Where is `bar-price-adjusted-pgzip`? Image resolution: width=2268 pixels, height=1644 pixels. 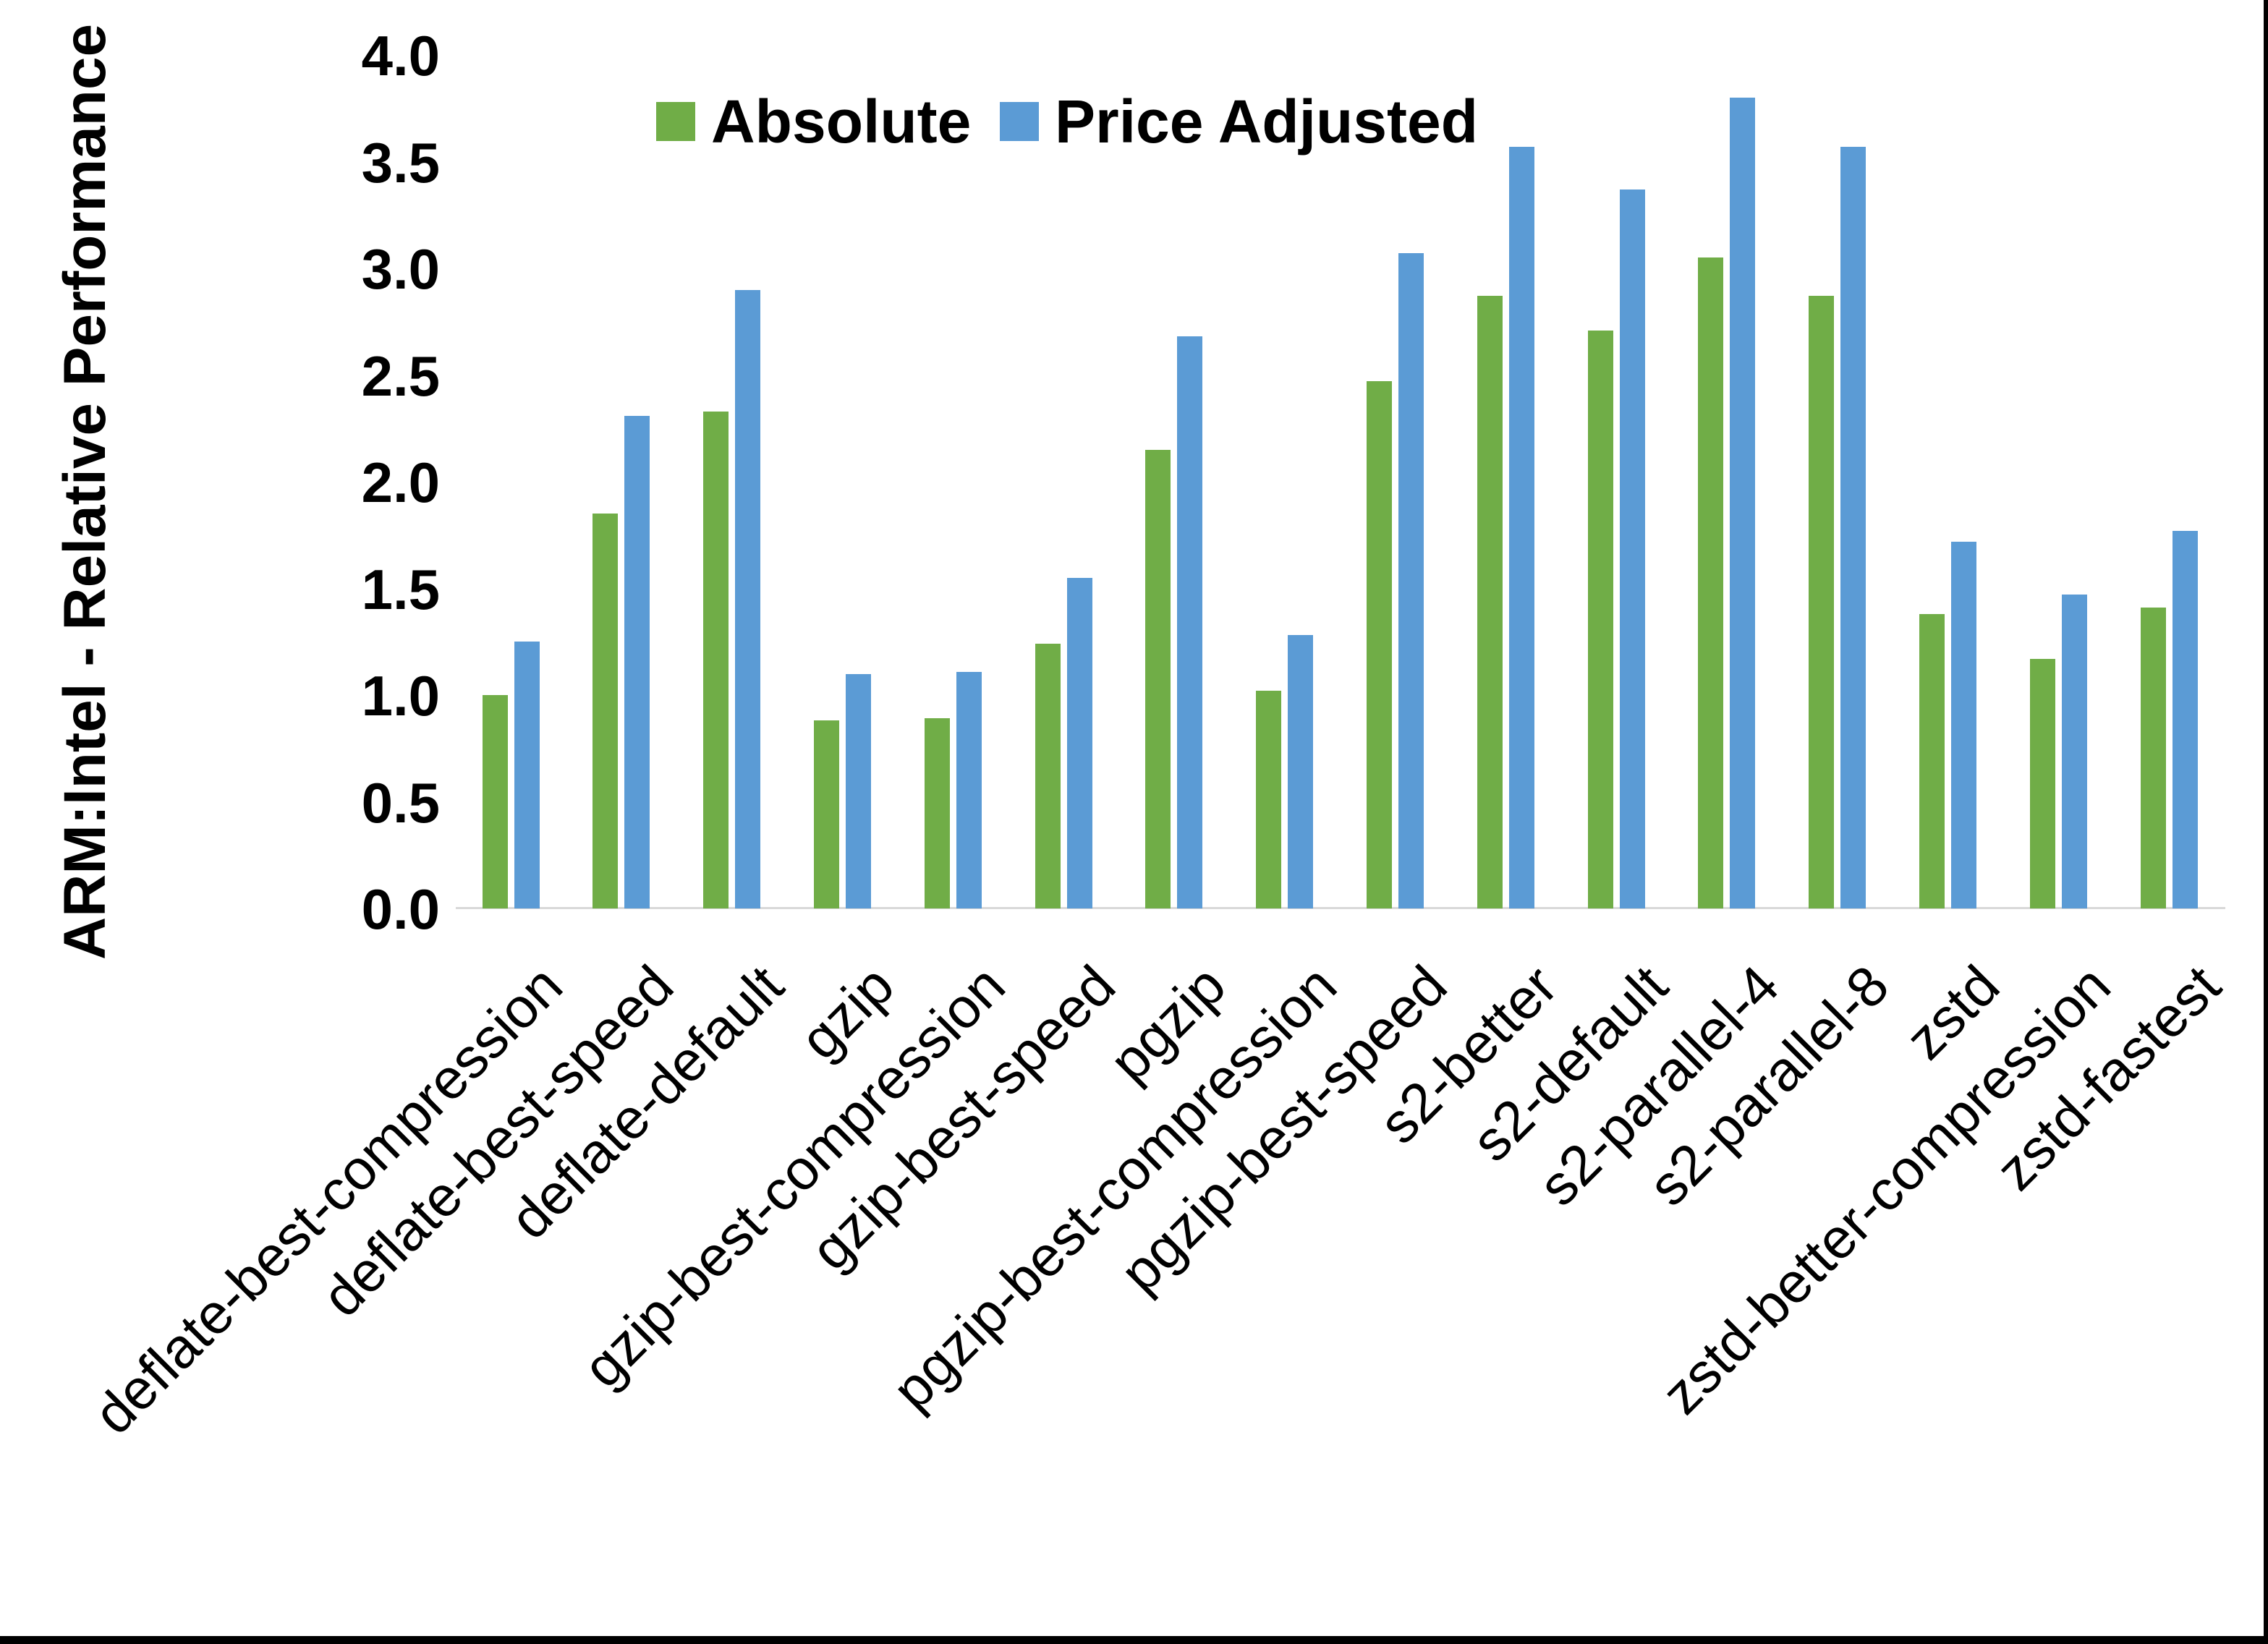
bar-price-adjusted-pgzip is located at coordinates (1190, 622).